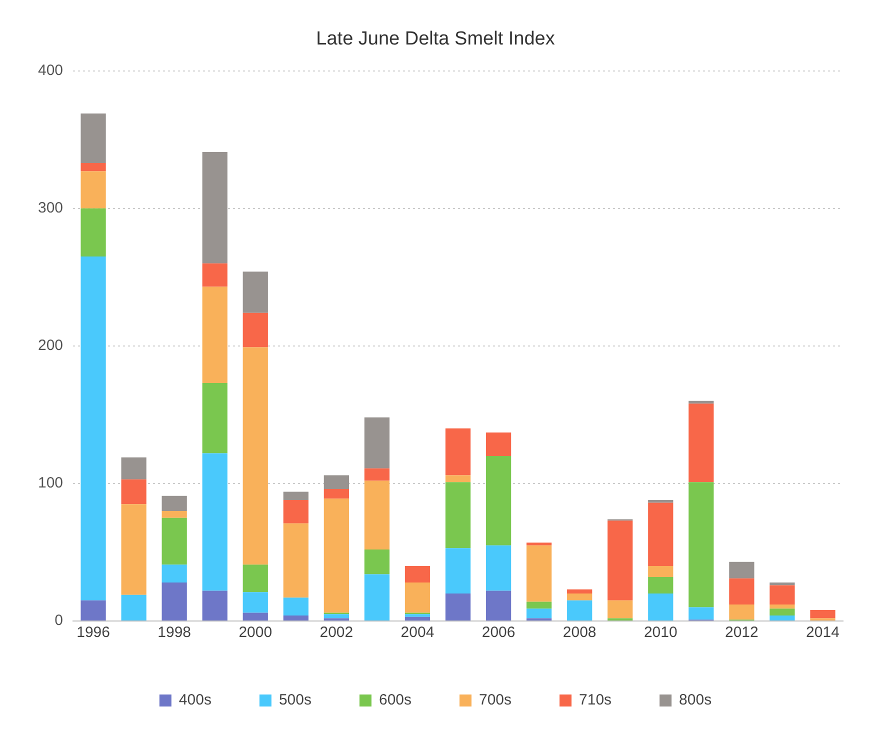 This screenshot has height=739, width=873. I want to click on y-tick-label: 300, so click(51, 207).